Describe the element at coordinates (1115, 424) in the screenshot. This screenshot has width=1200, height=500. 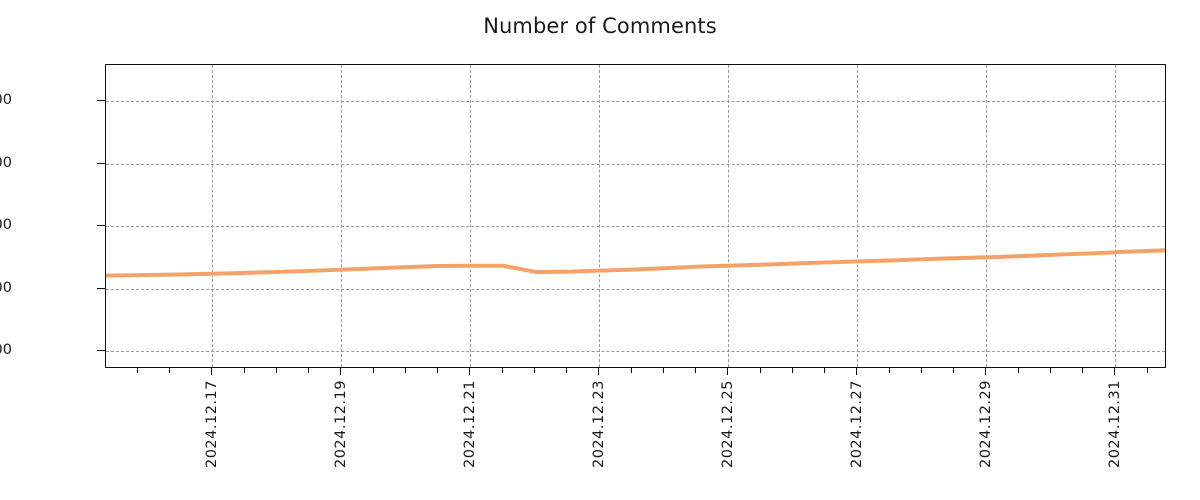
I see `x-axis-tick-label: 2024.12.31` at that location.